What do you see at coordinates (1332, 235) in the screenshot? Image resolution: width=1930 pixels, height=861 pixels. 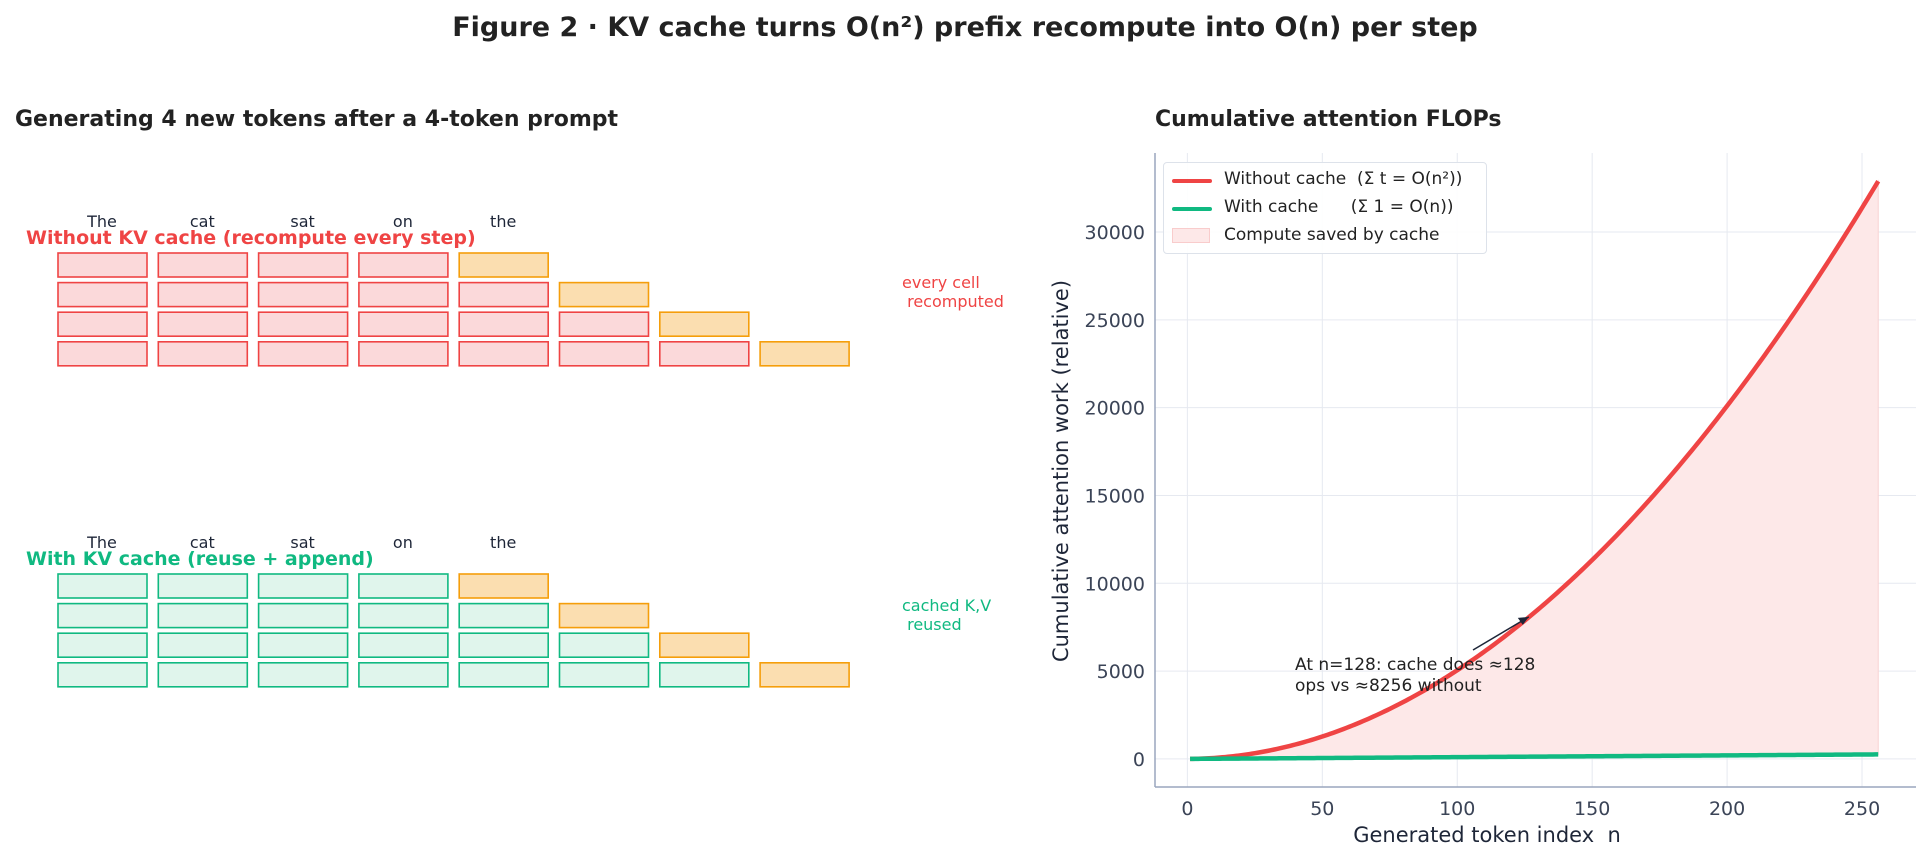 I see `legend-fill: Compute saved by cache` at bounding box center [1332, 235].